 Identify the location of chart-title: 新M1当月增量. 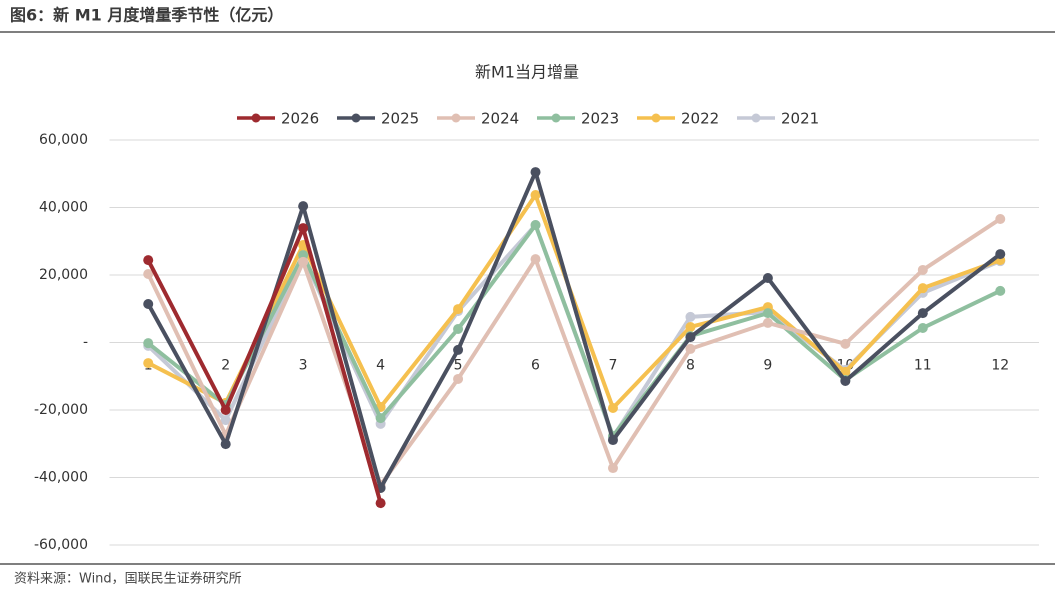
(527, 72).